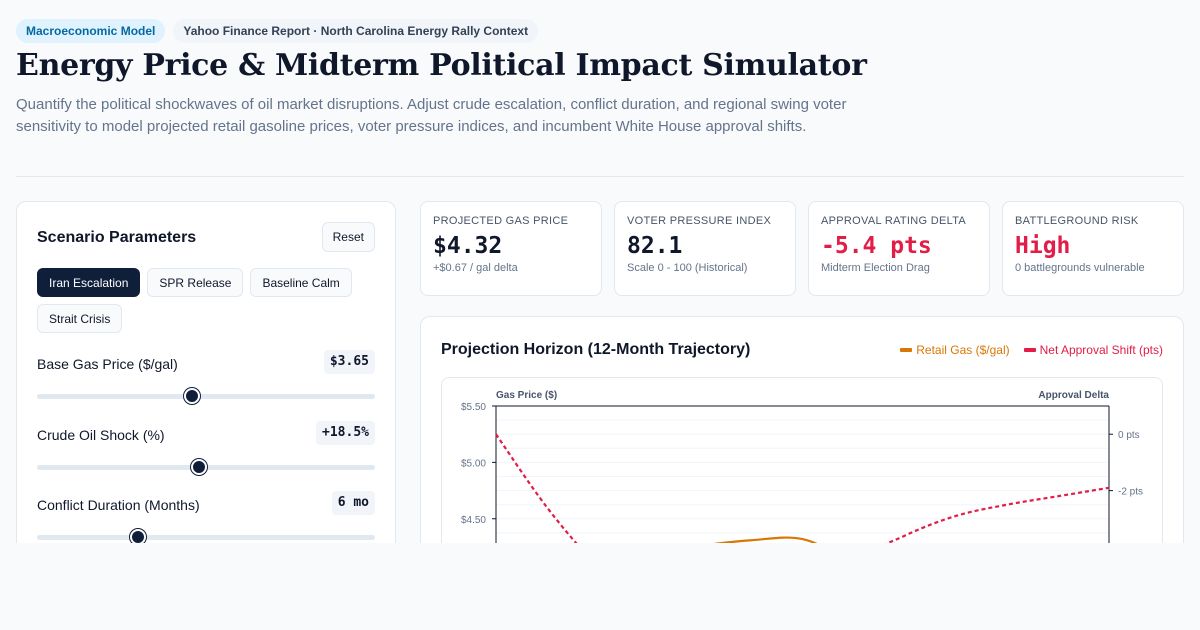 This screenshot has height=630, width=1200. I want to click on legend-item-retail-gas: Retail Gas ($/gal), so click(955, 350).